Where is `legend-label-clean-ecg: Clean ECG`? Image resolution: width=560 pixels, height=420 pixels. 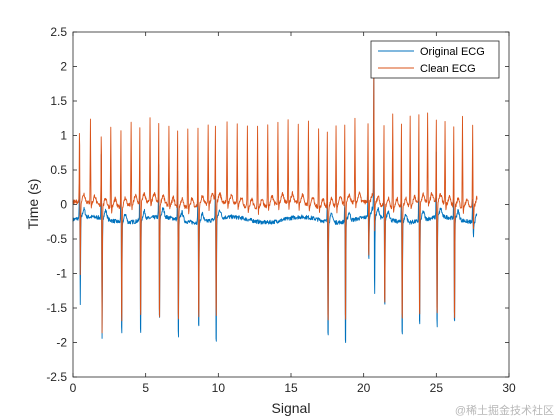
legend-label-clean-ecg: Clean ECG is located at coordinates (448, 69).